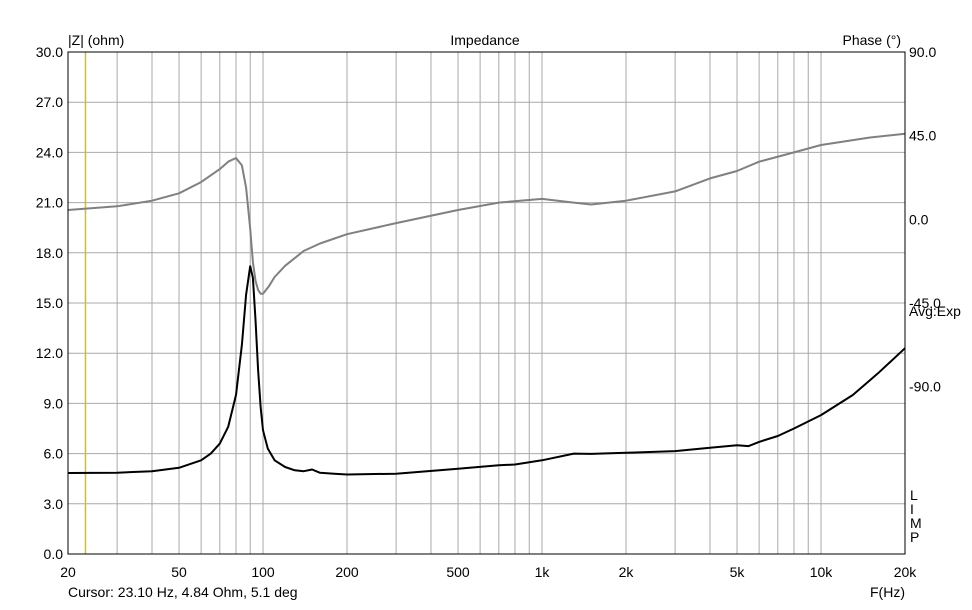 Image resolution: width=972 pixels, height=610 pixels. I want to click on x-tick-label: 50, so click(179, 572).